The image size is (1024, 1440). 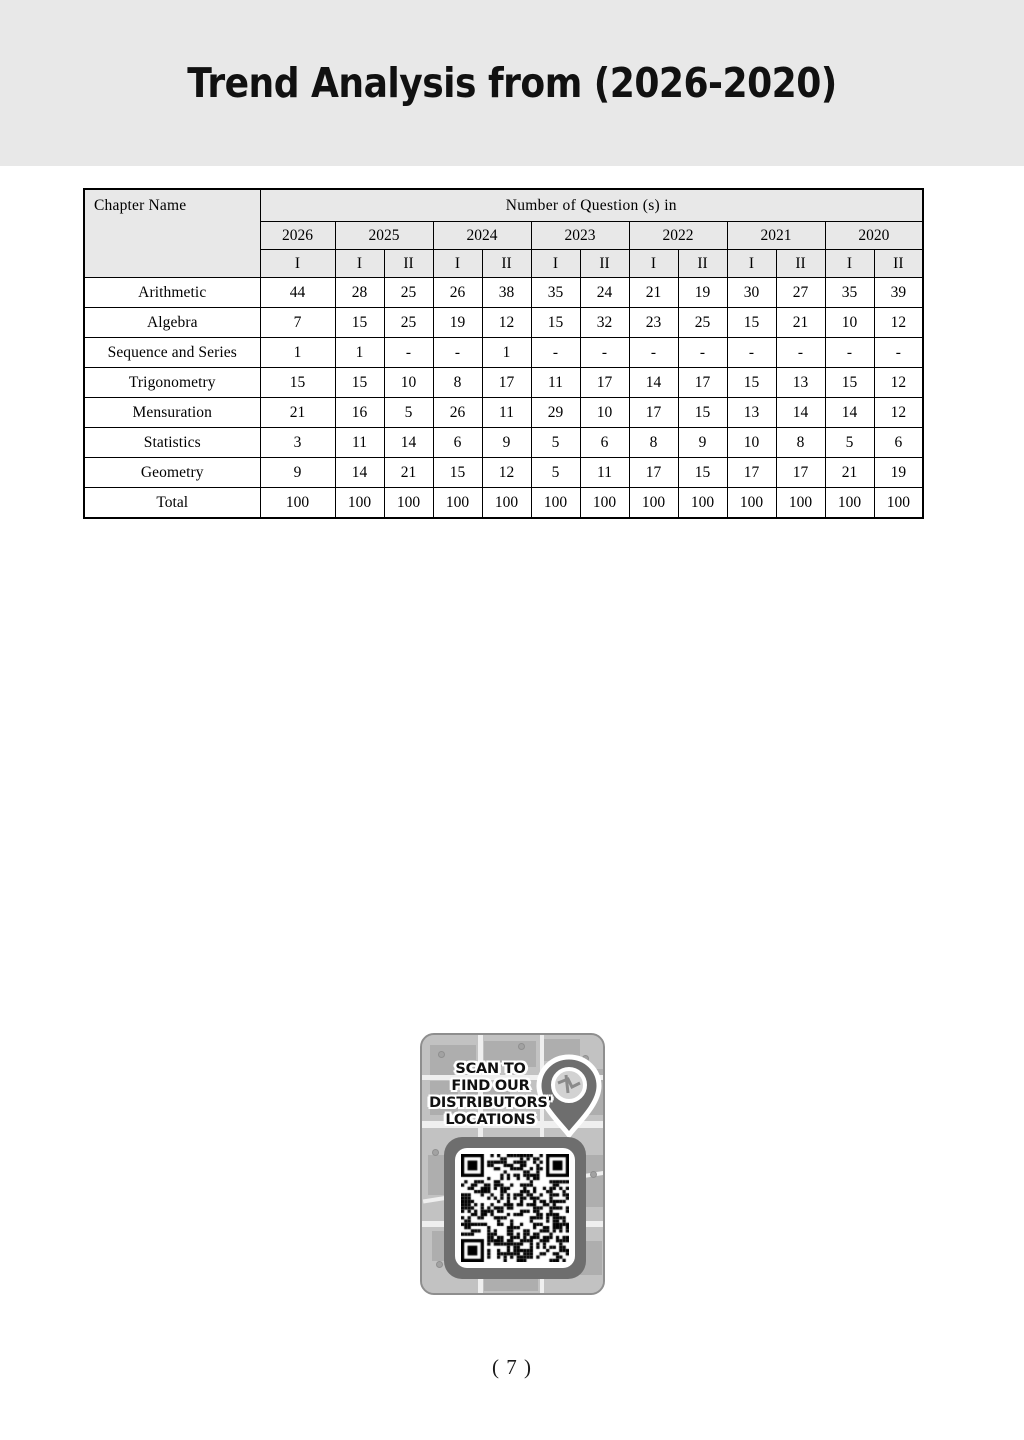 What do you see at coordinates (482, 235) in the screenshot?
I see `column-header-year-2024: 2024` at bounding box center [482, 235].